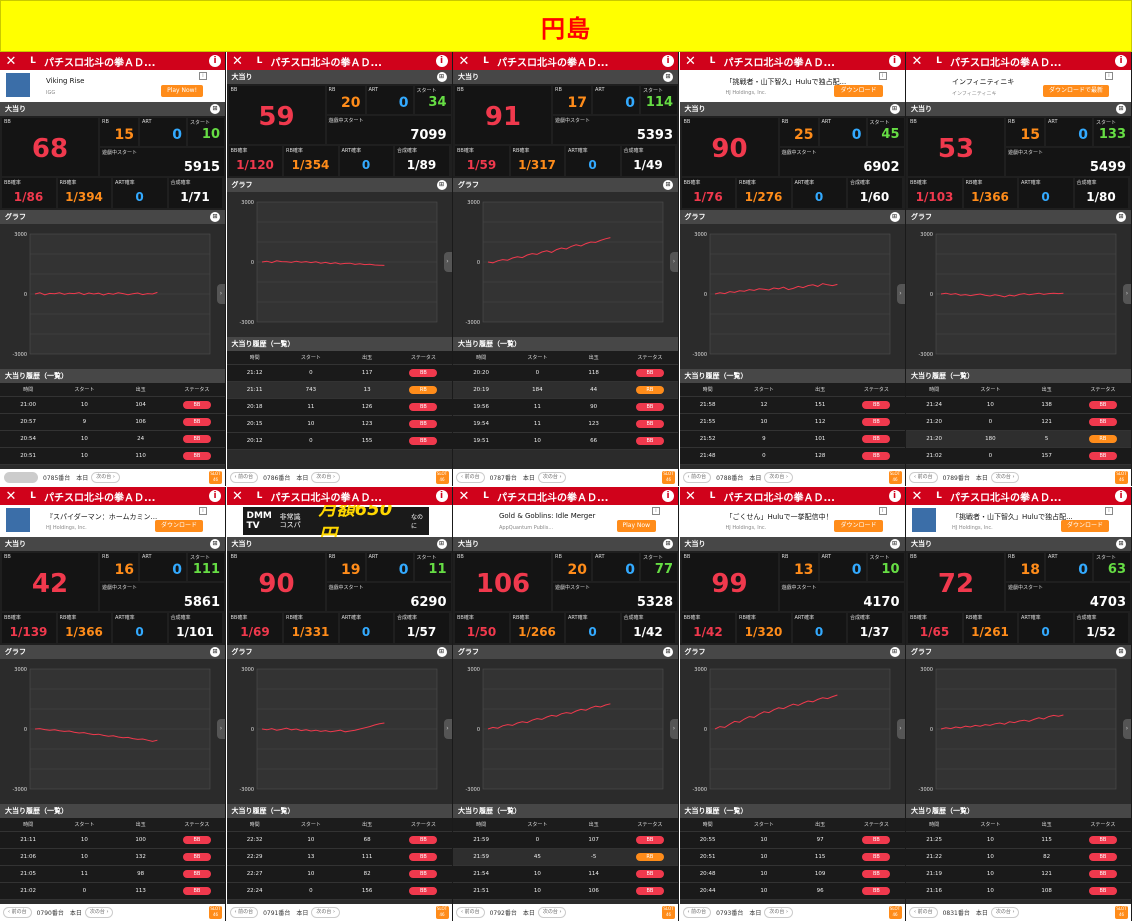 Image resolution: width=1132 pixels, height=921 pixels. I want to click on ad-cta-button: ダウンロードで最新, so click(1075, 91).